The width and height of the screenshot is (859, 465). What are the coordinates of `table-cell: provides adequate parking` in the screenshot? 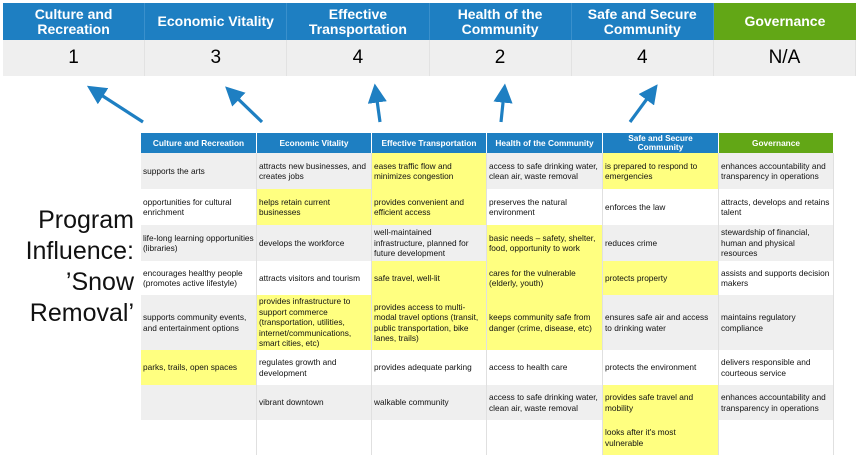 It's located at (429, 367).